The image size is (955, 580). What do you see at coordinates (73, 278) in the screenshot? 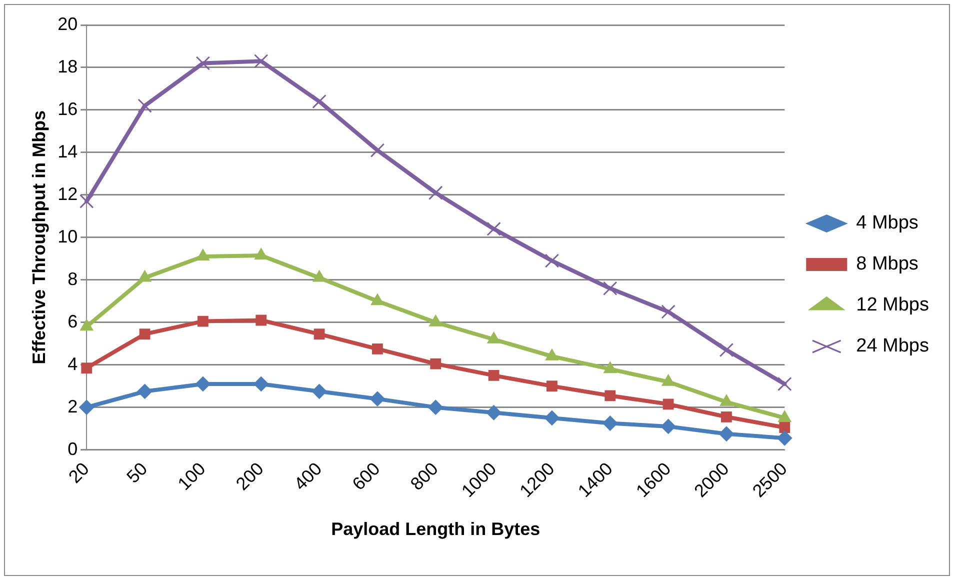
I see `y-tick-label: 8` at bounding box center [73, 278].